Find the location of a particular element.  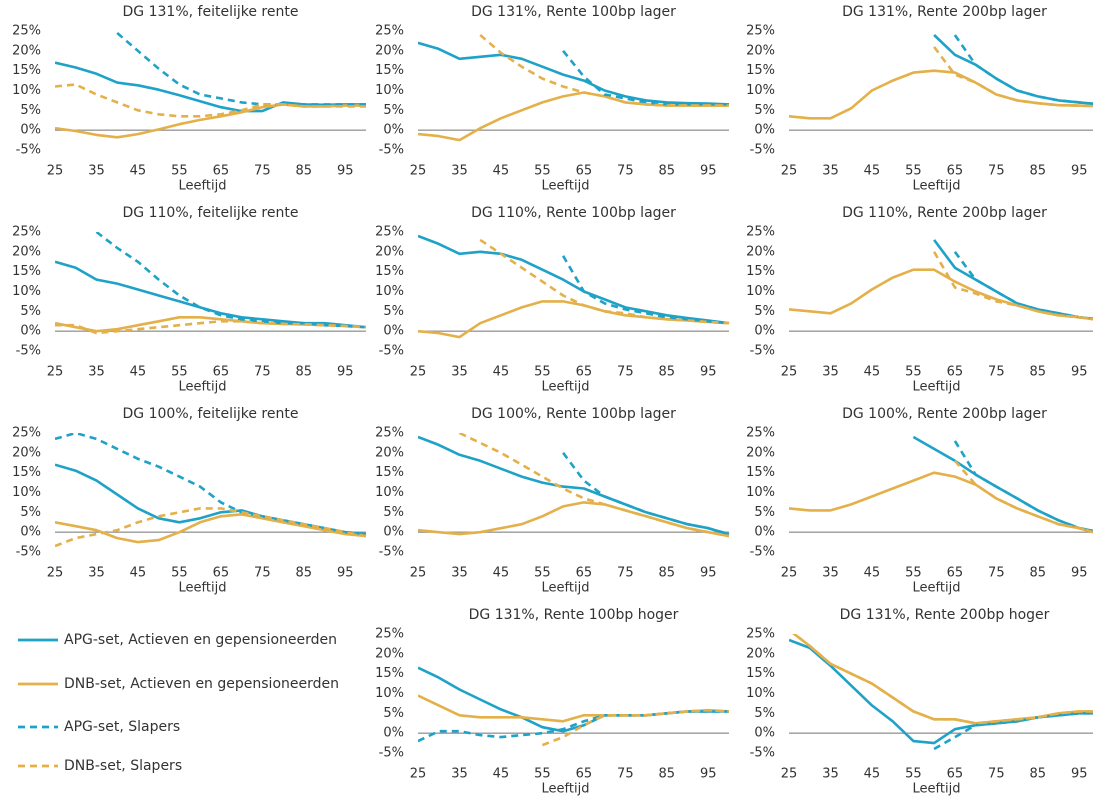

legend-label: APG-set, Actieven en gepensioneerden is located at coordinates (200, 640).